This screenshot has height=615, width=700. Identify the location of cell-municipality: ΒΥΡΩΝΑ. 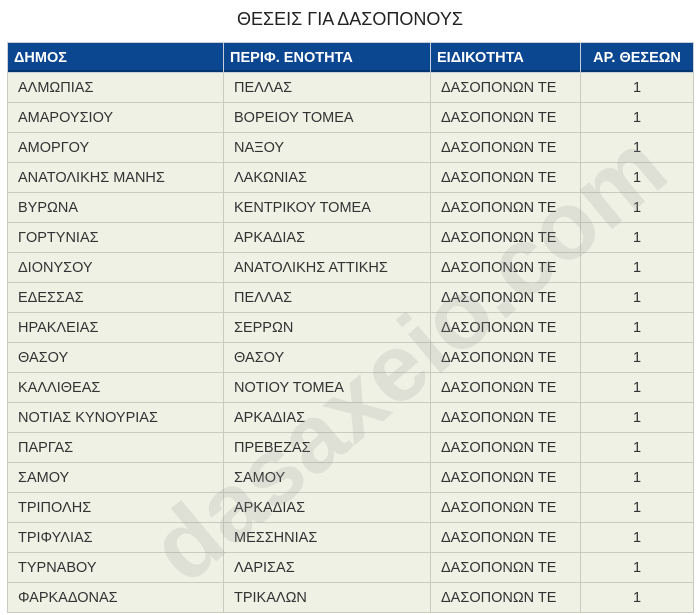
(115, 207).